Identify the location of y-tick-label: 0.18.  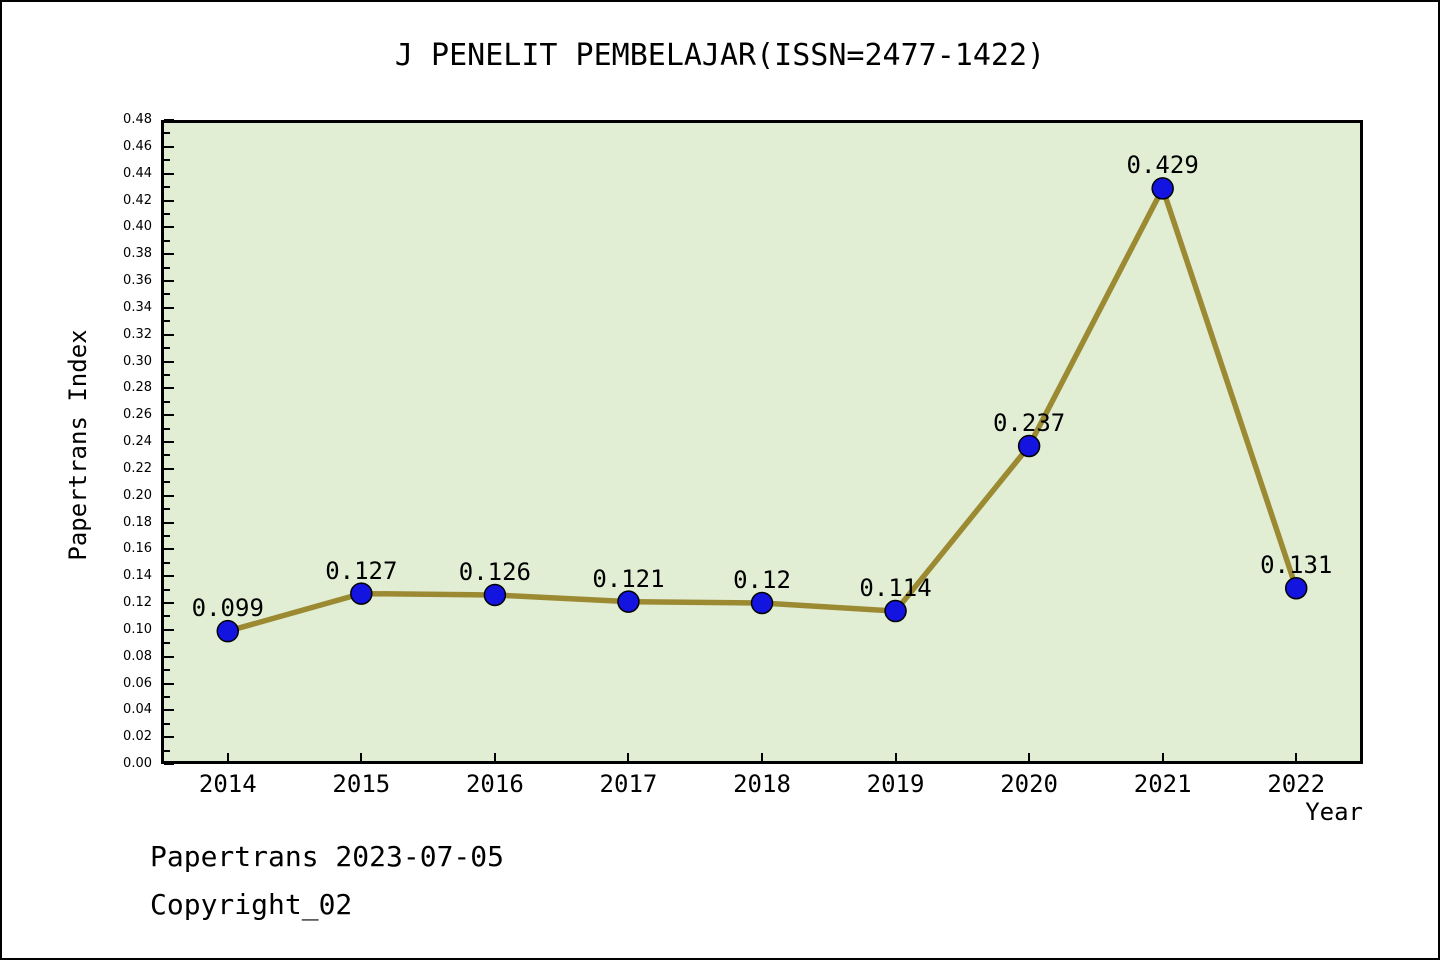
(137, 522).